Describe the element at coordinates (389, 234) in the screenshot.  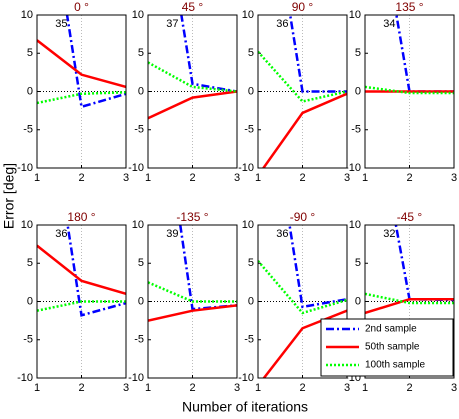
I see `data-label: 32` at that location.